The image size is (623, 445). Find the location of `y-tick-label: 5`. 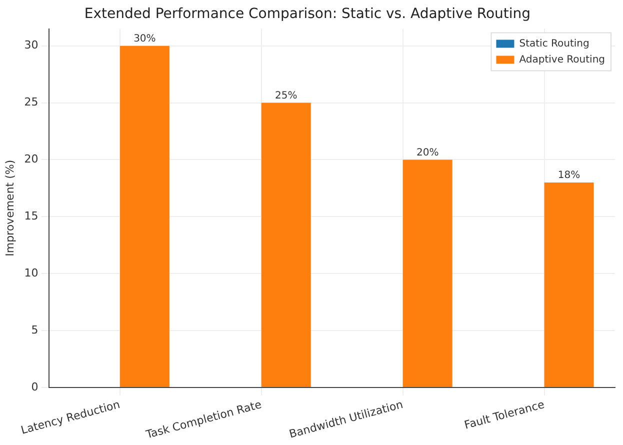

y-tick-label: 5 is located at coordinates (34, 329).